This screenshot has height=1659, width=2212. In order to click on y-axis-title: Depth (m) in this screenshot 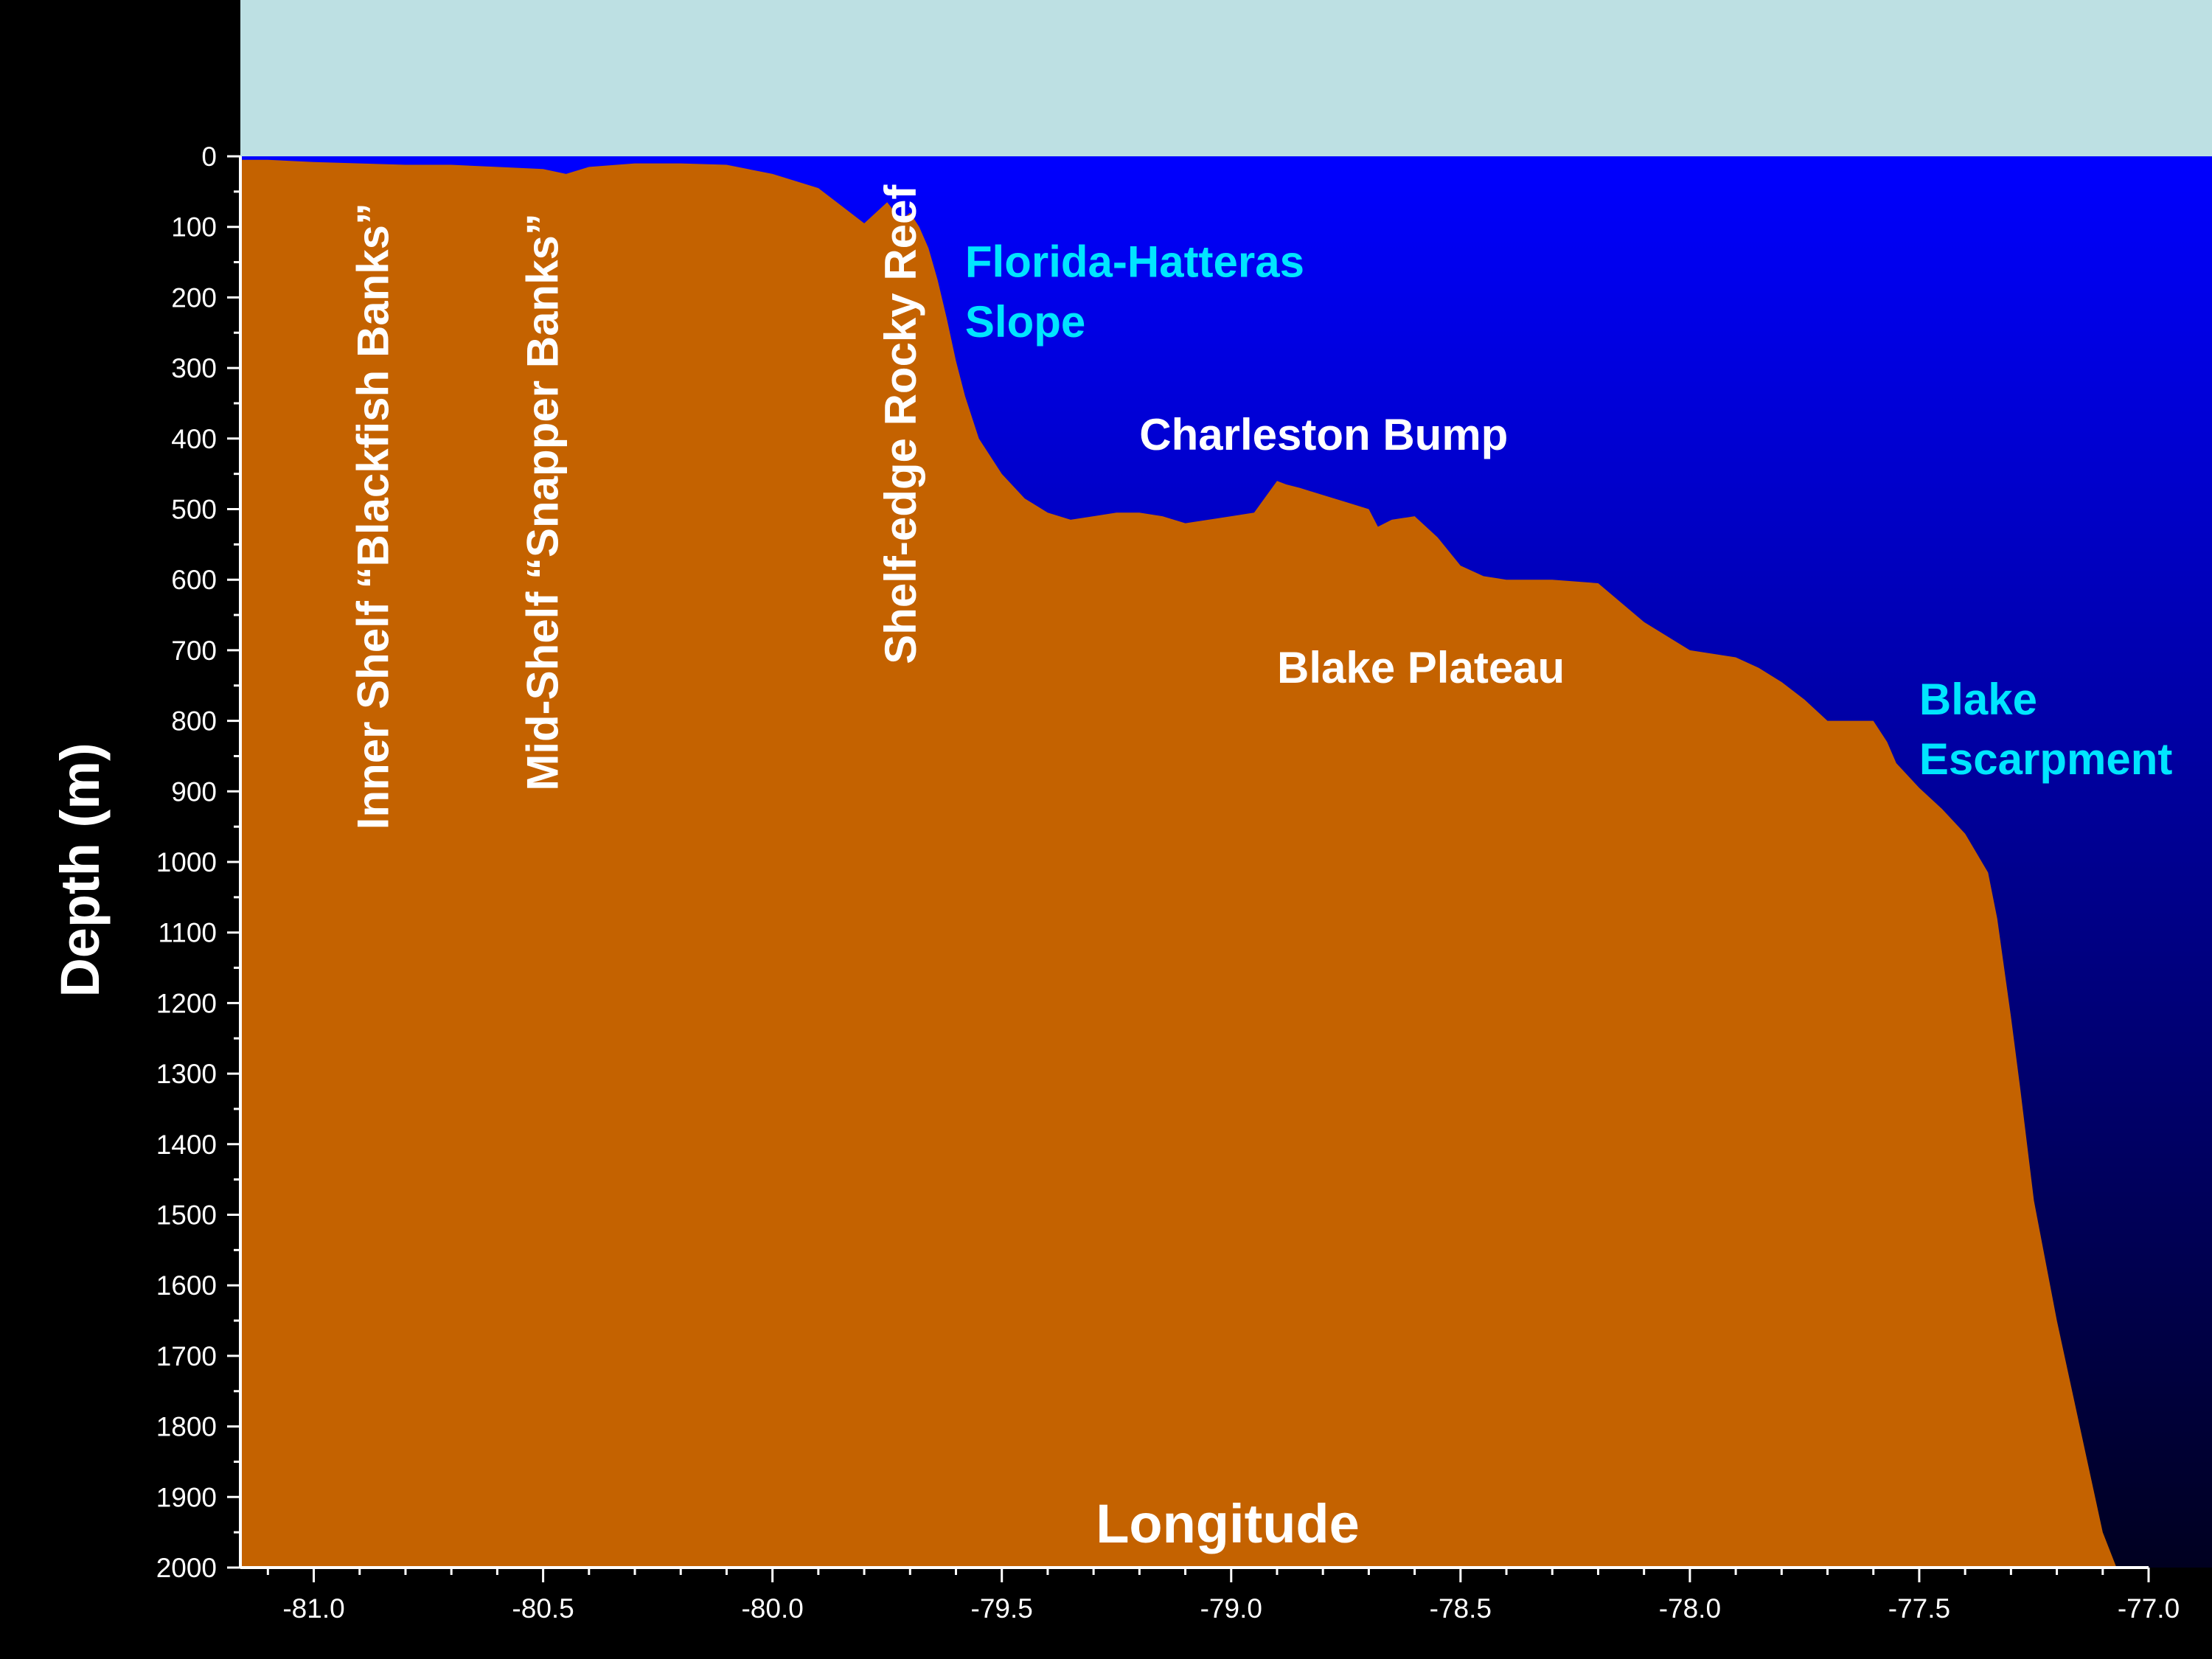, I will do `click(80, 869)`.